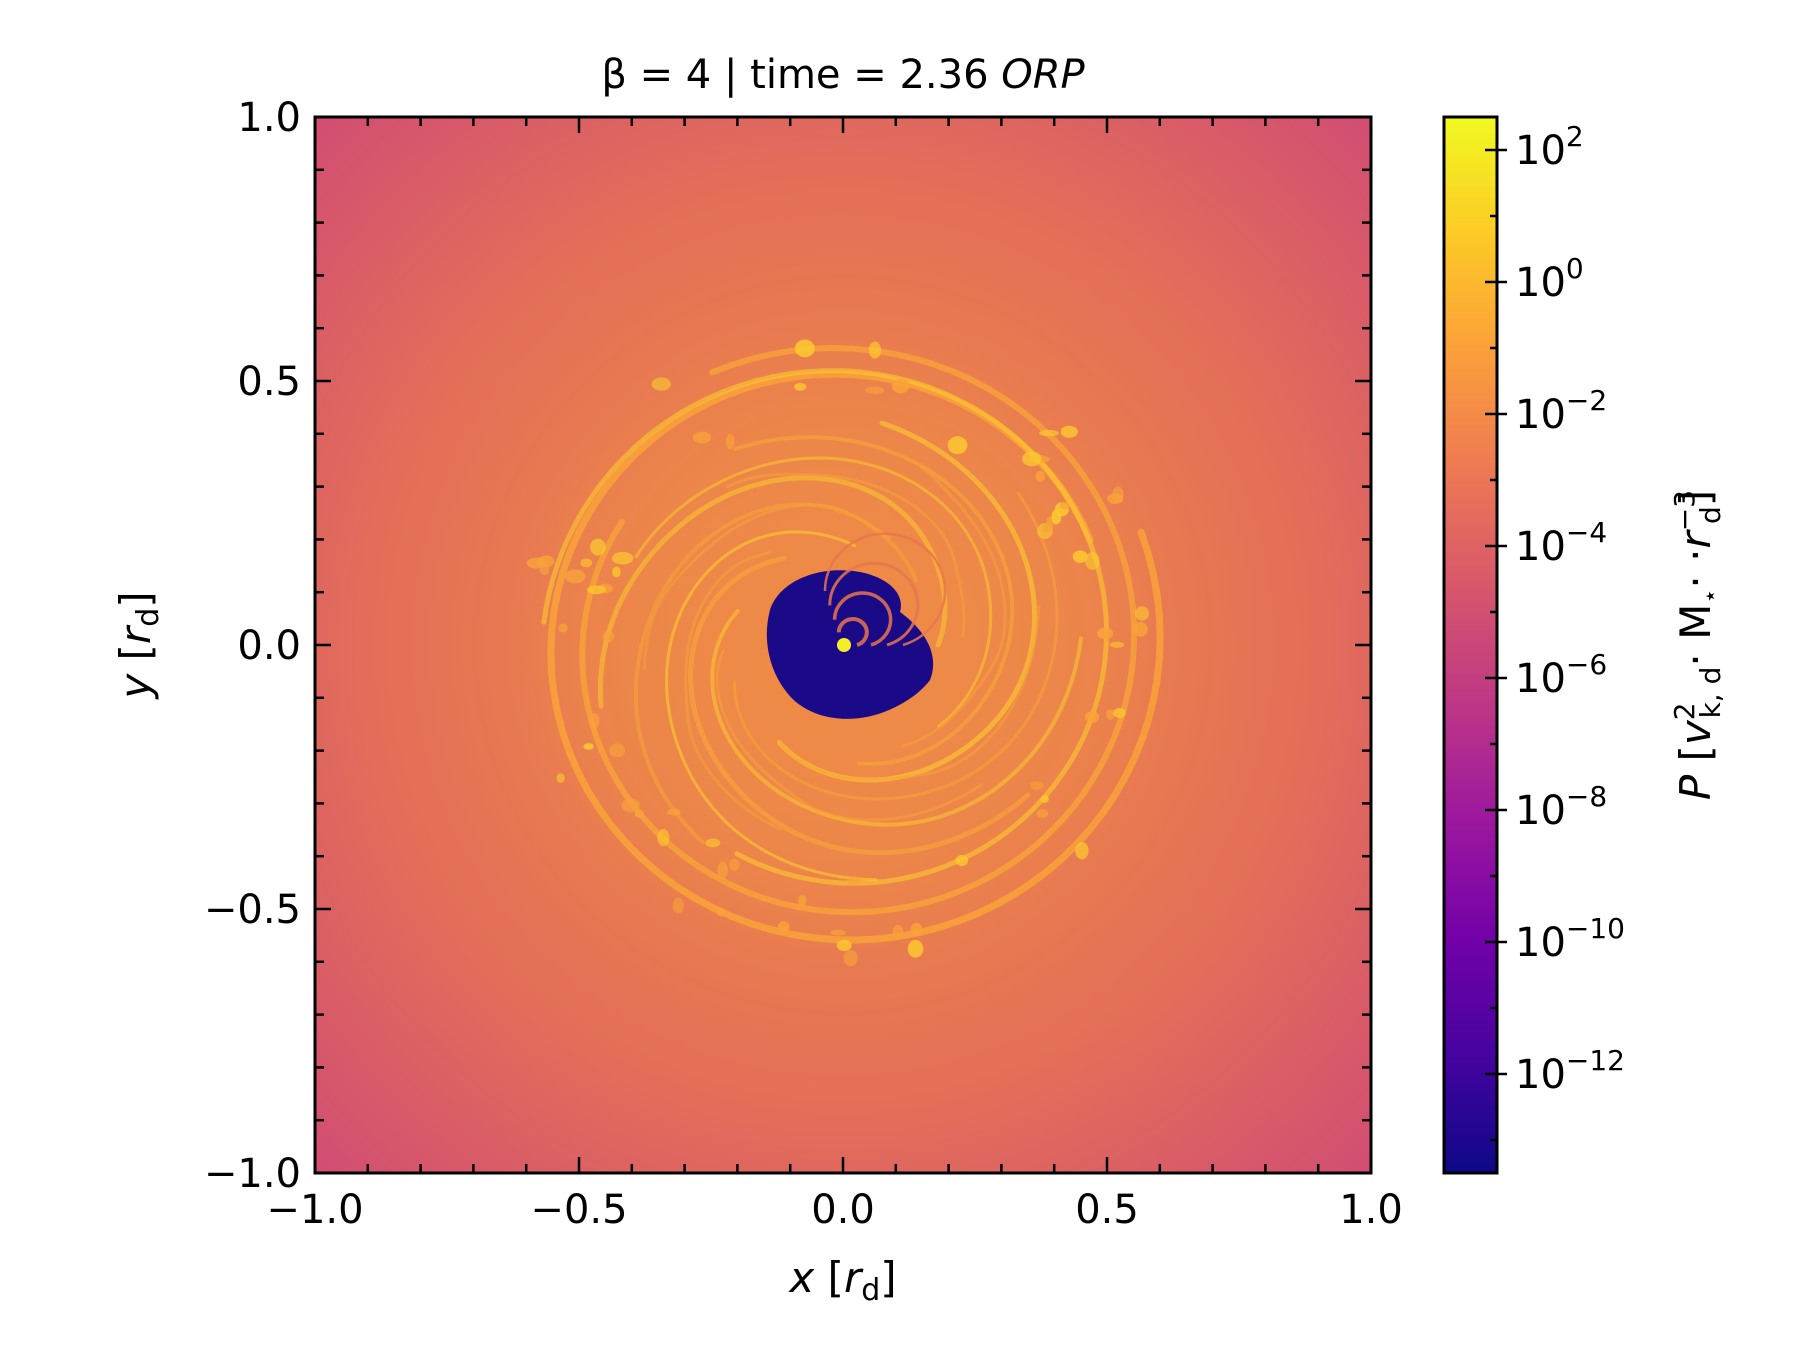 This screenshot has width=1800, height=1350. I want to click on colorbar-tick-label: 10⁻², so click(1561, 411).